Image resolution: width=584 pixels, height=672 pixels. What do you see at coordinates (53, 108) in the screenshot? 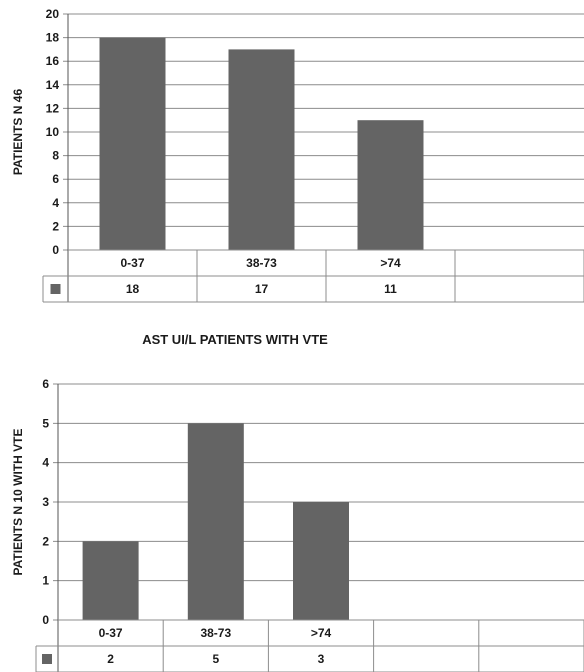
I see `chart-1-y-tick-label: 12` at bounding box center [53, 108].